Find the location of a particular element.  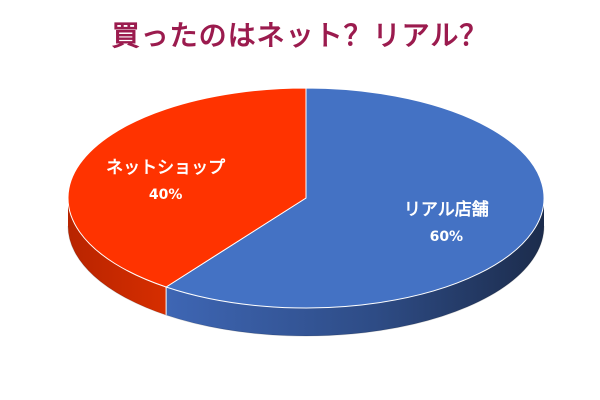

slice-value-label: 60% is located at coordinates (447, 237).